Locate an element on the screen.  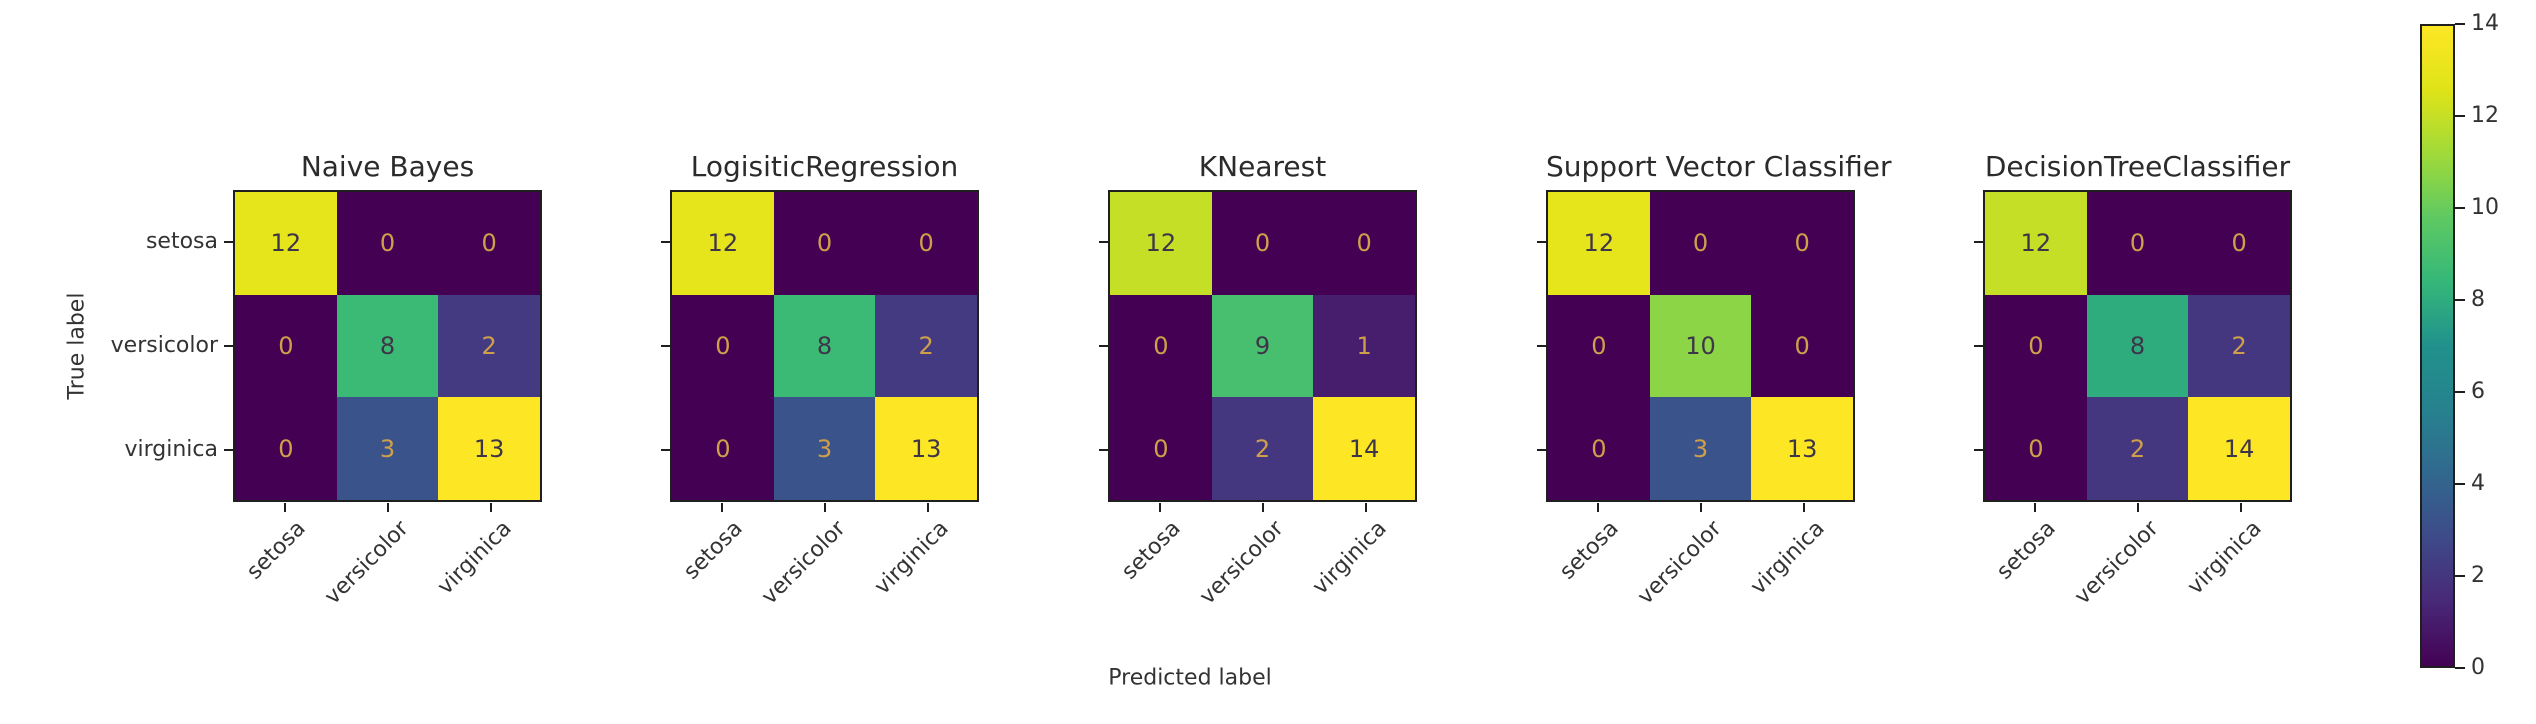
colorbar-tick-label: 4 is located at coordinates (2478, 483).